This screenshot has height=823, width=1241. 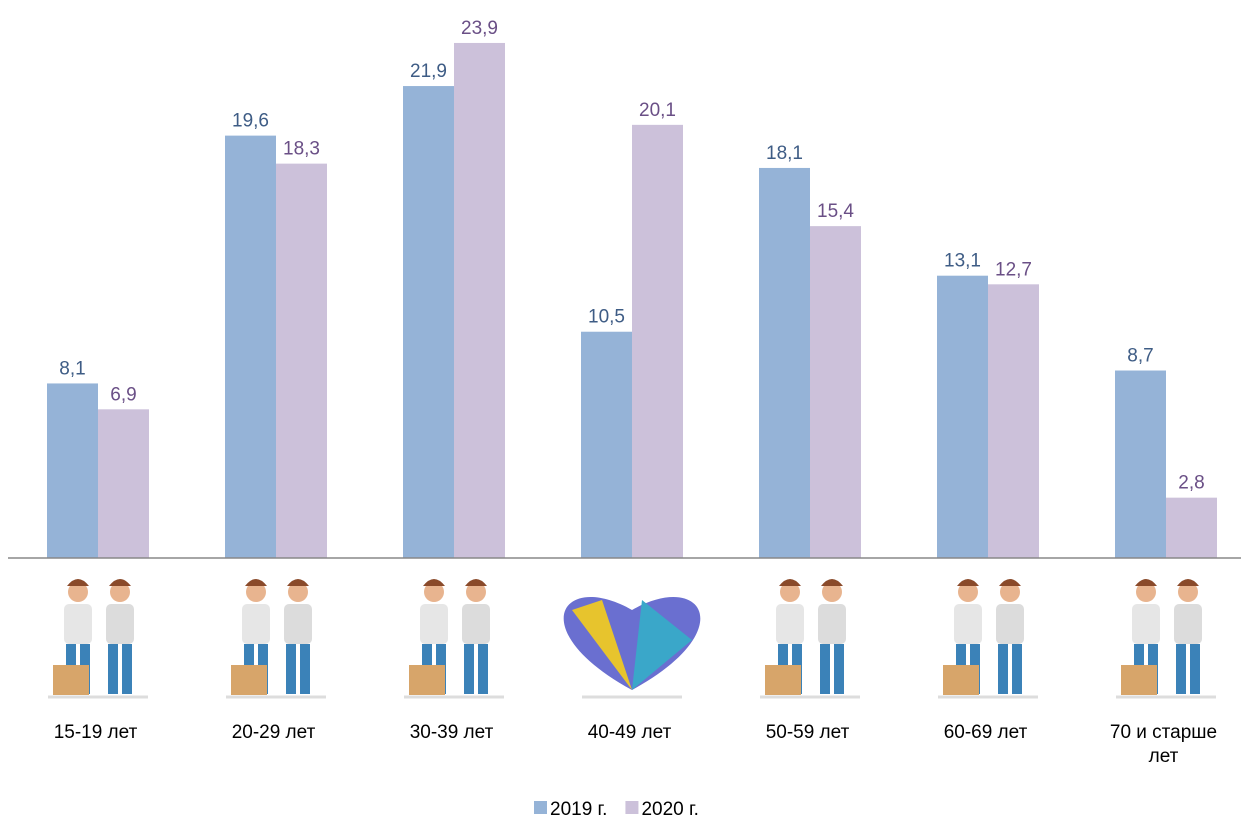 What do you see at coordinates (301, 149) in the screenshot?
I see `value-label: 18,3` at bounding box center [301, 149].